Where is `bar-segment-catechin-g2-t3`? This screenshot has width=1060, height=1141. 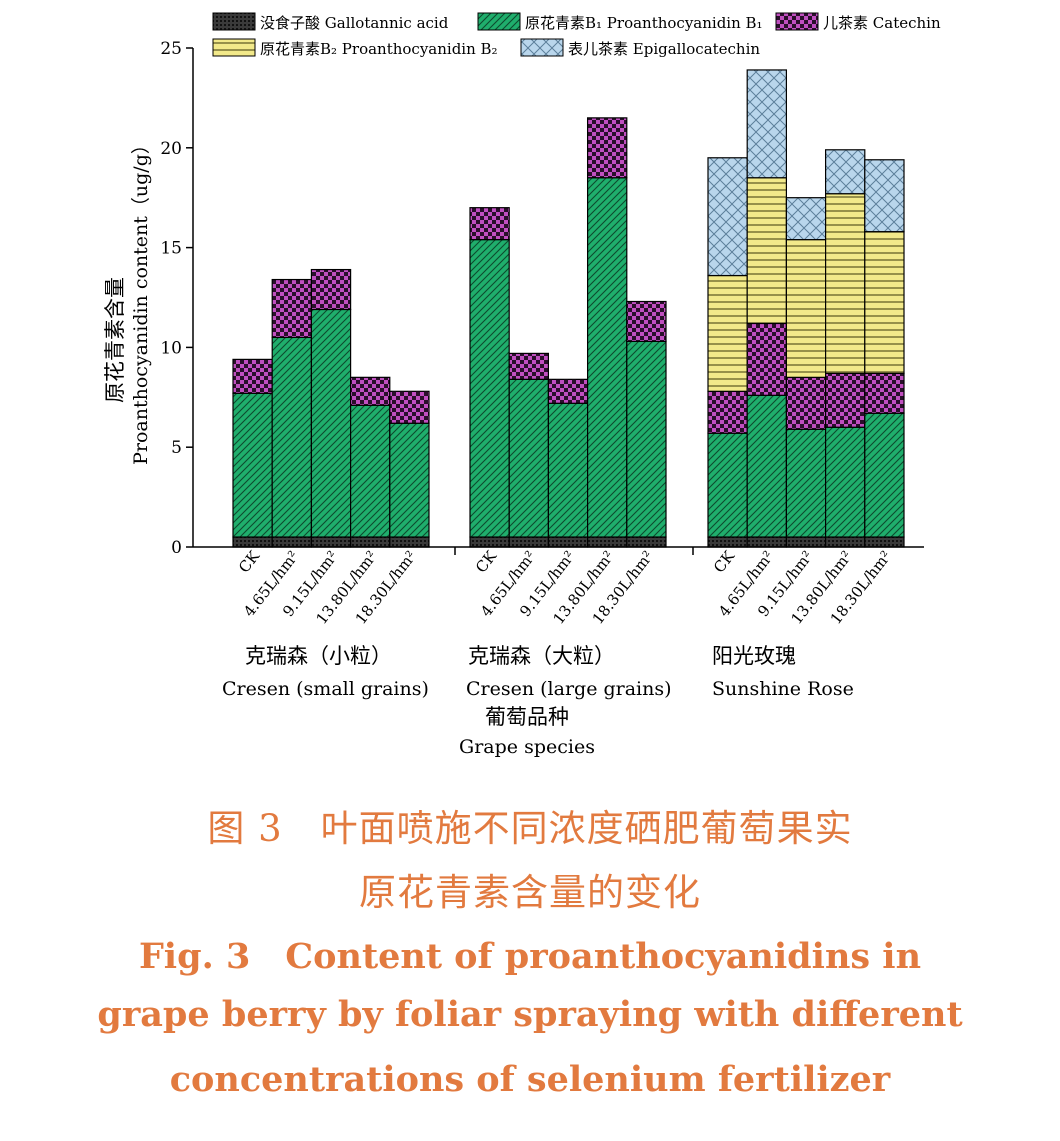
bar-segment-catechin-g2-t3 is located at coordinates (568, 391).